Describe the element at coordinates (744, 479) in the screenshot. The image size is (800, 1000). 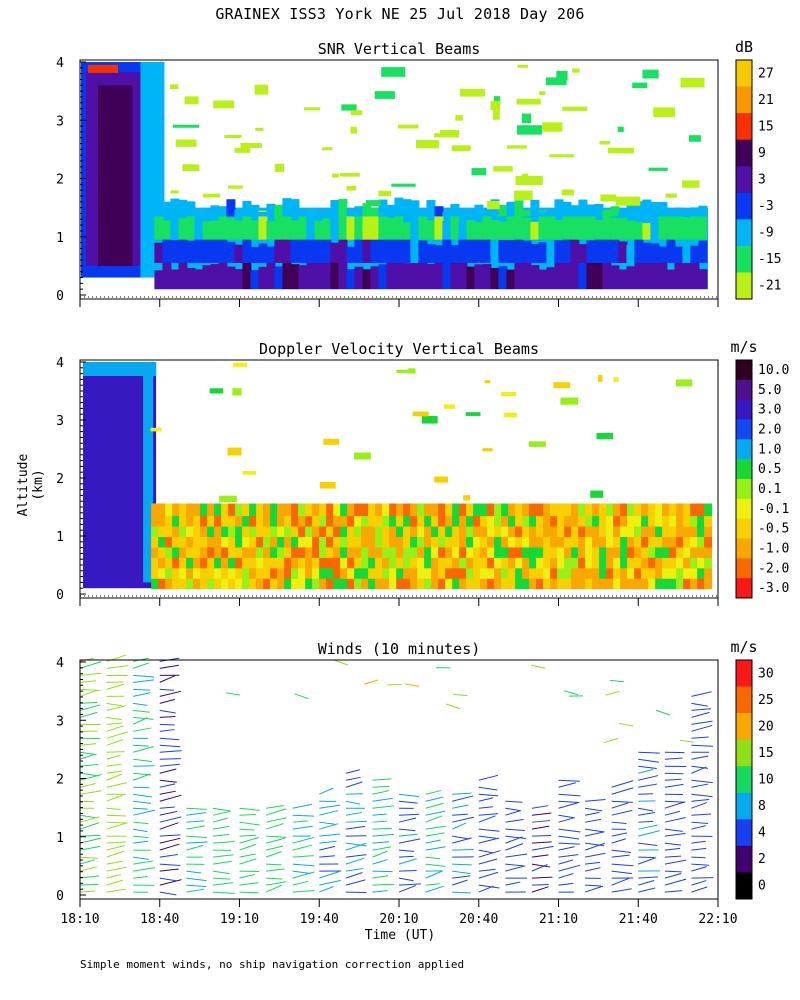
I see `colorbar-frame` at that location.